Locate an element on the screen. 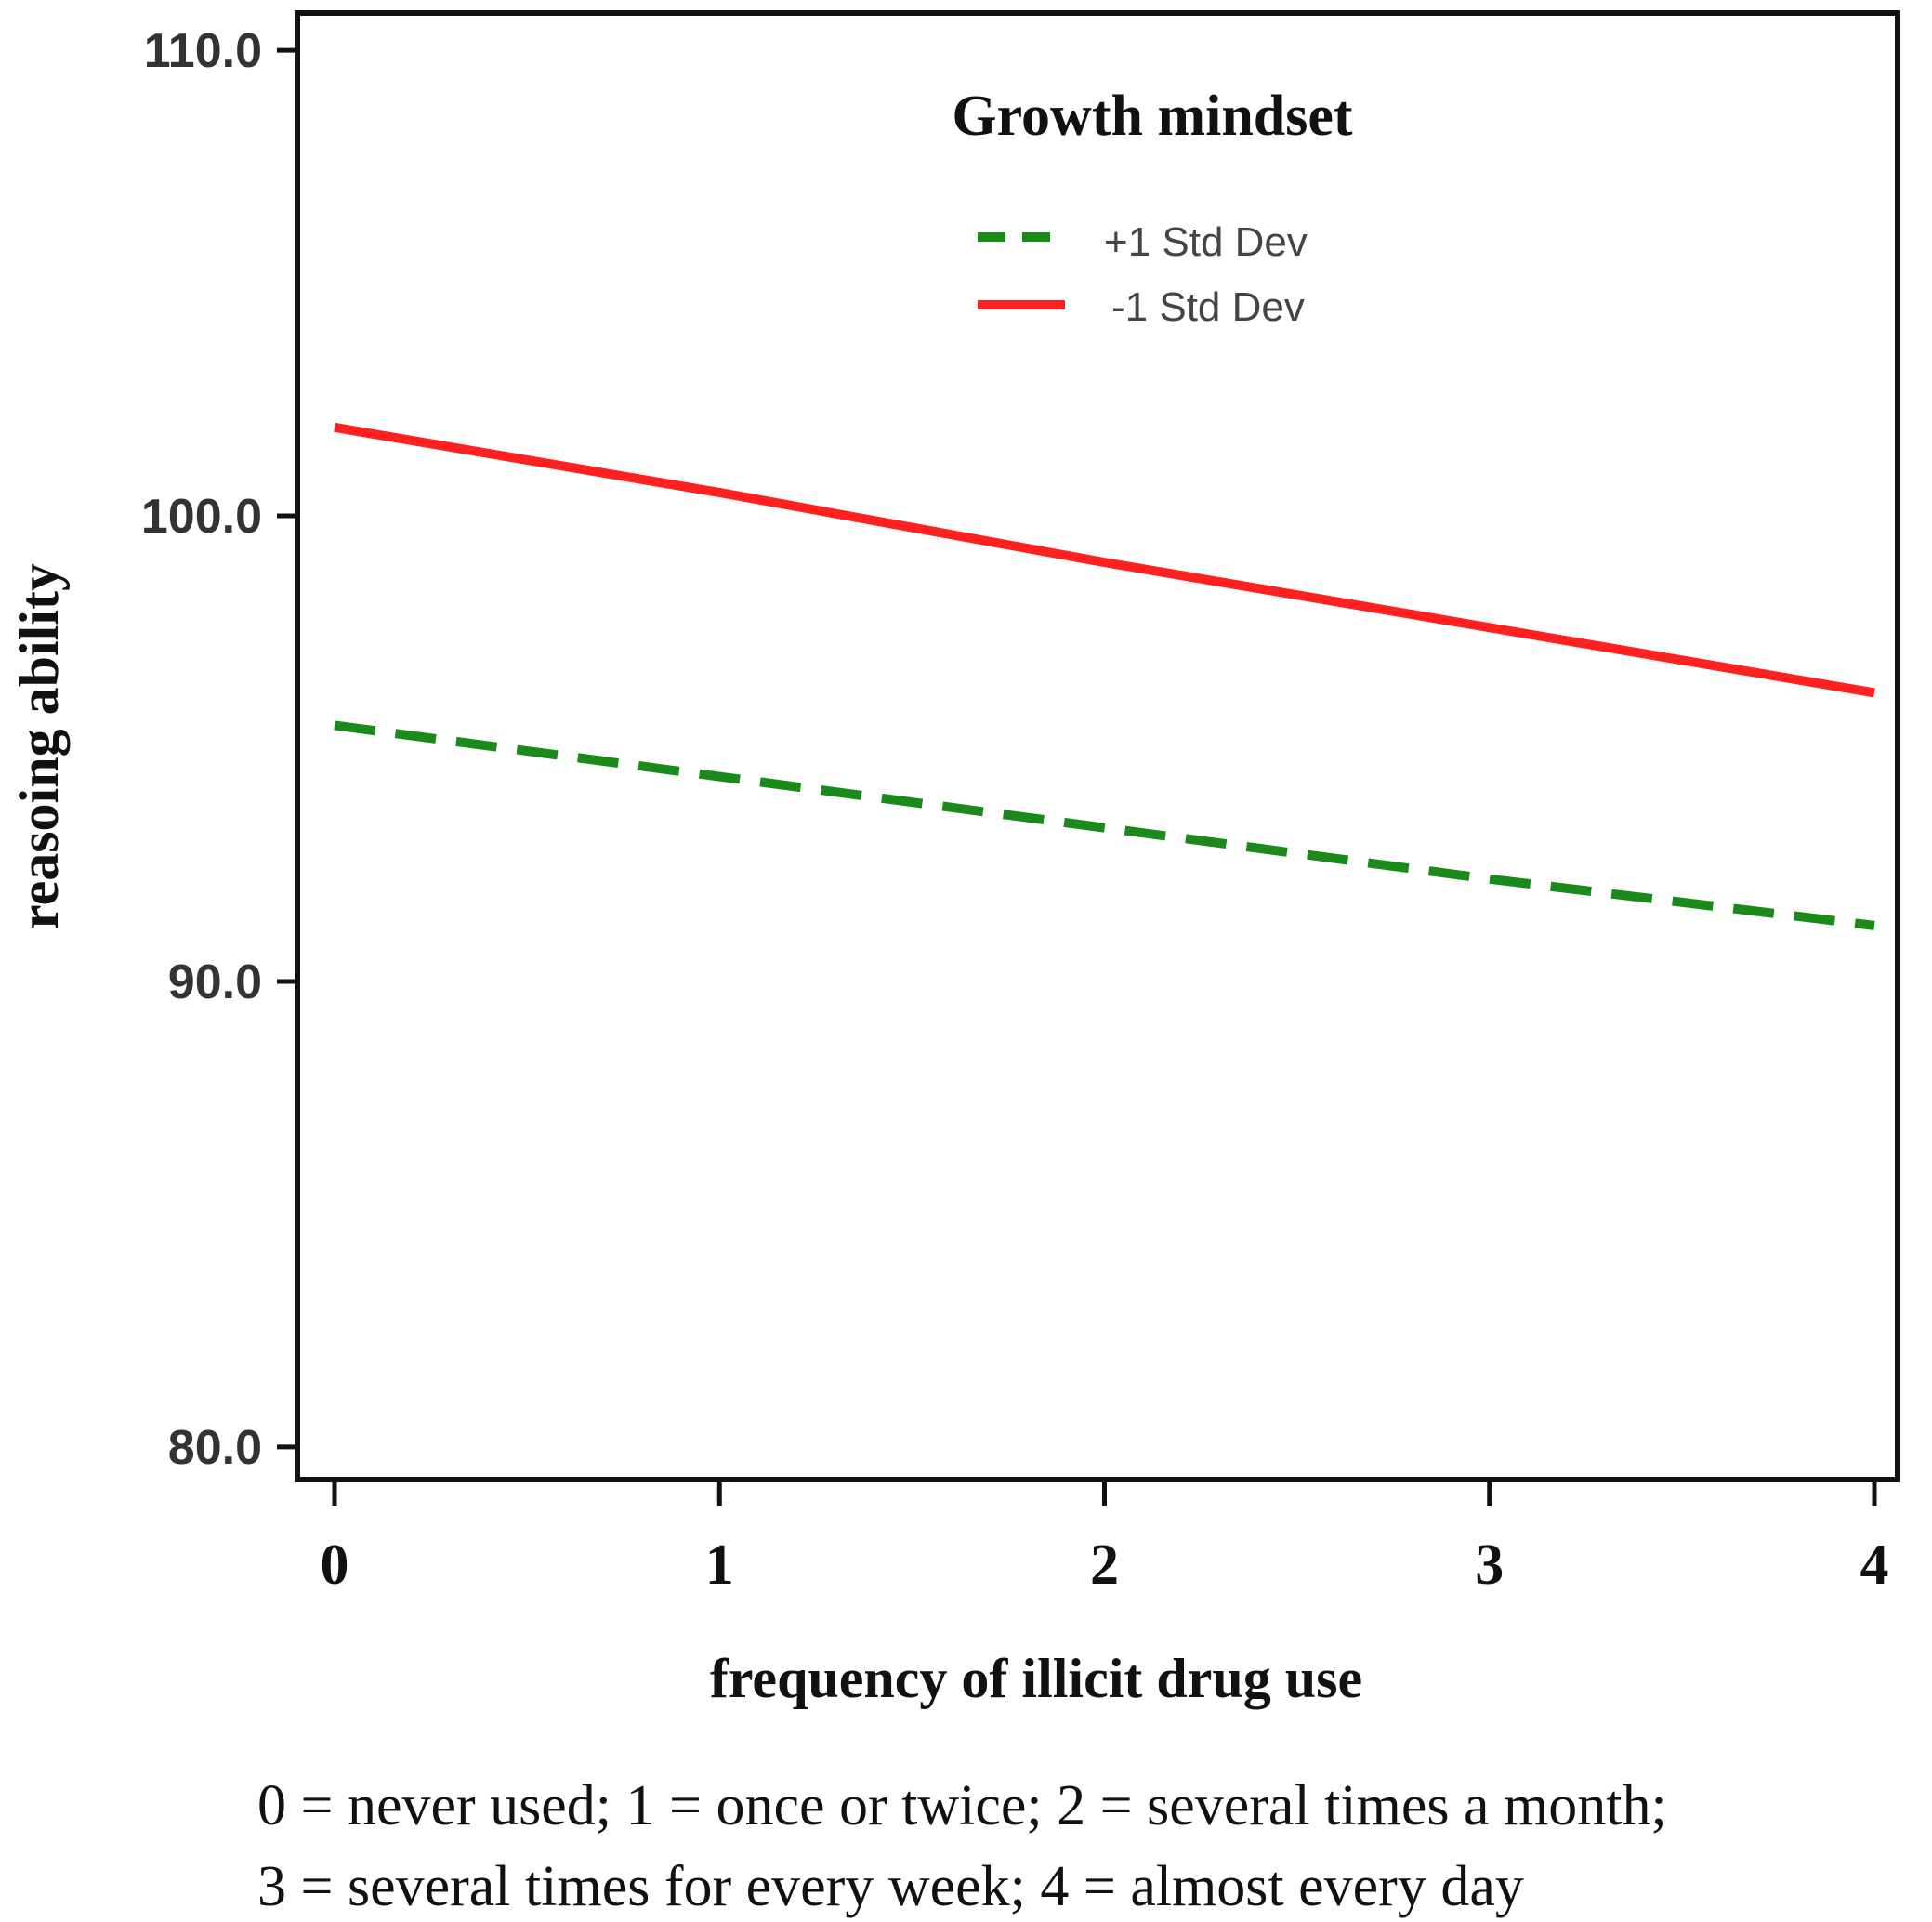  y-tick-label: 80.0 is located at coordinates (215, 1448).